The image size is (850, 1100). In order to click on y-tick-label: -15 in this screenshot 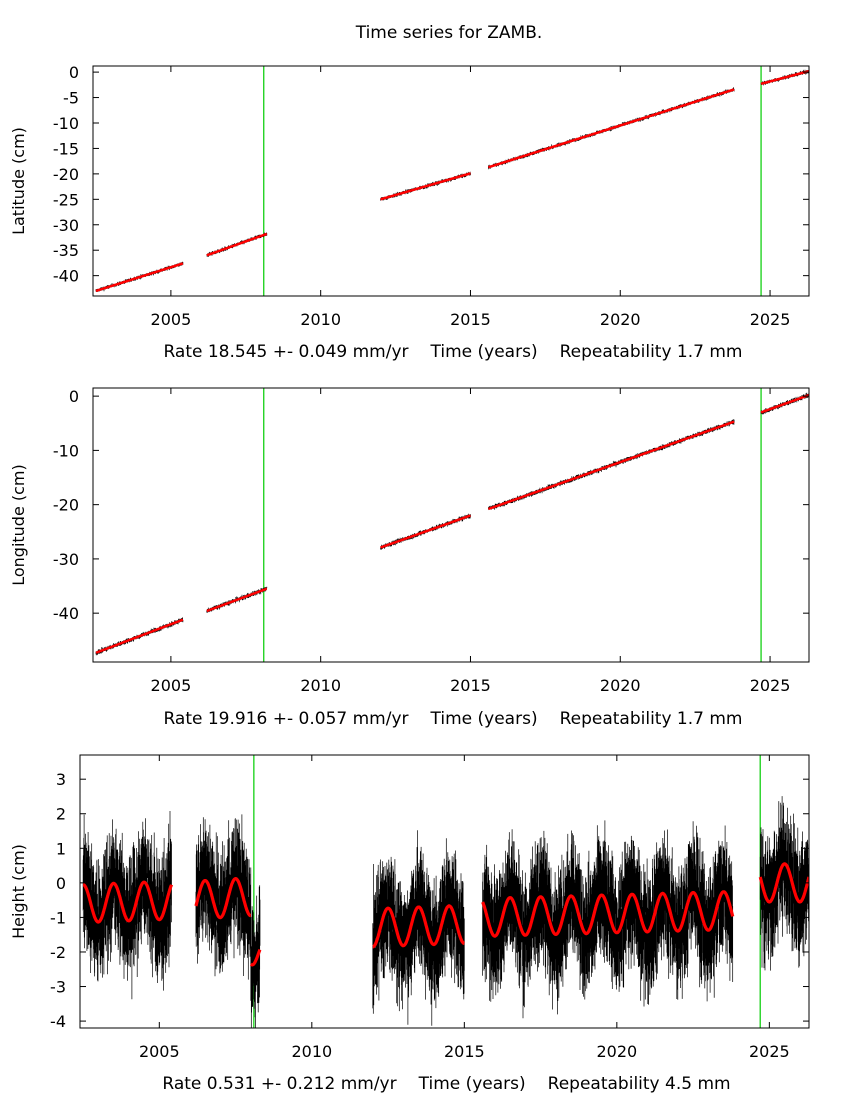, I will do `click(66, 148)`.